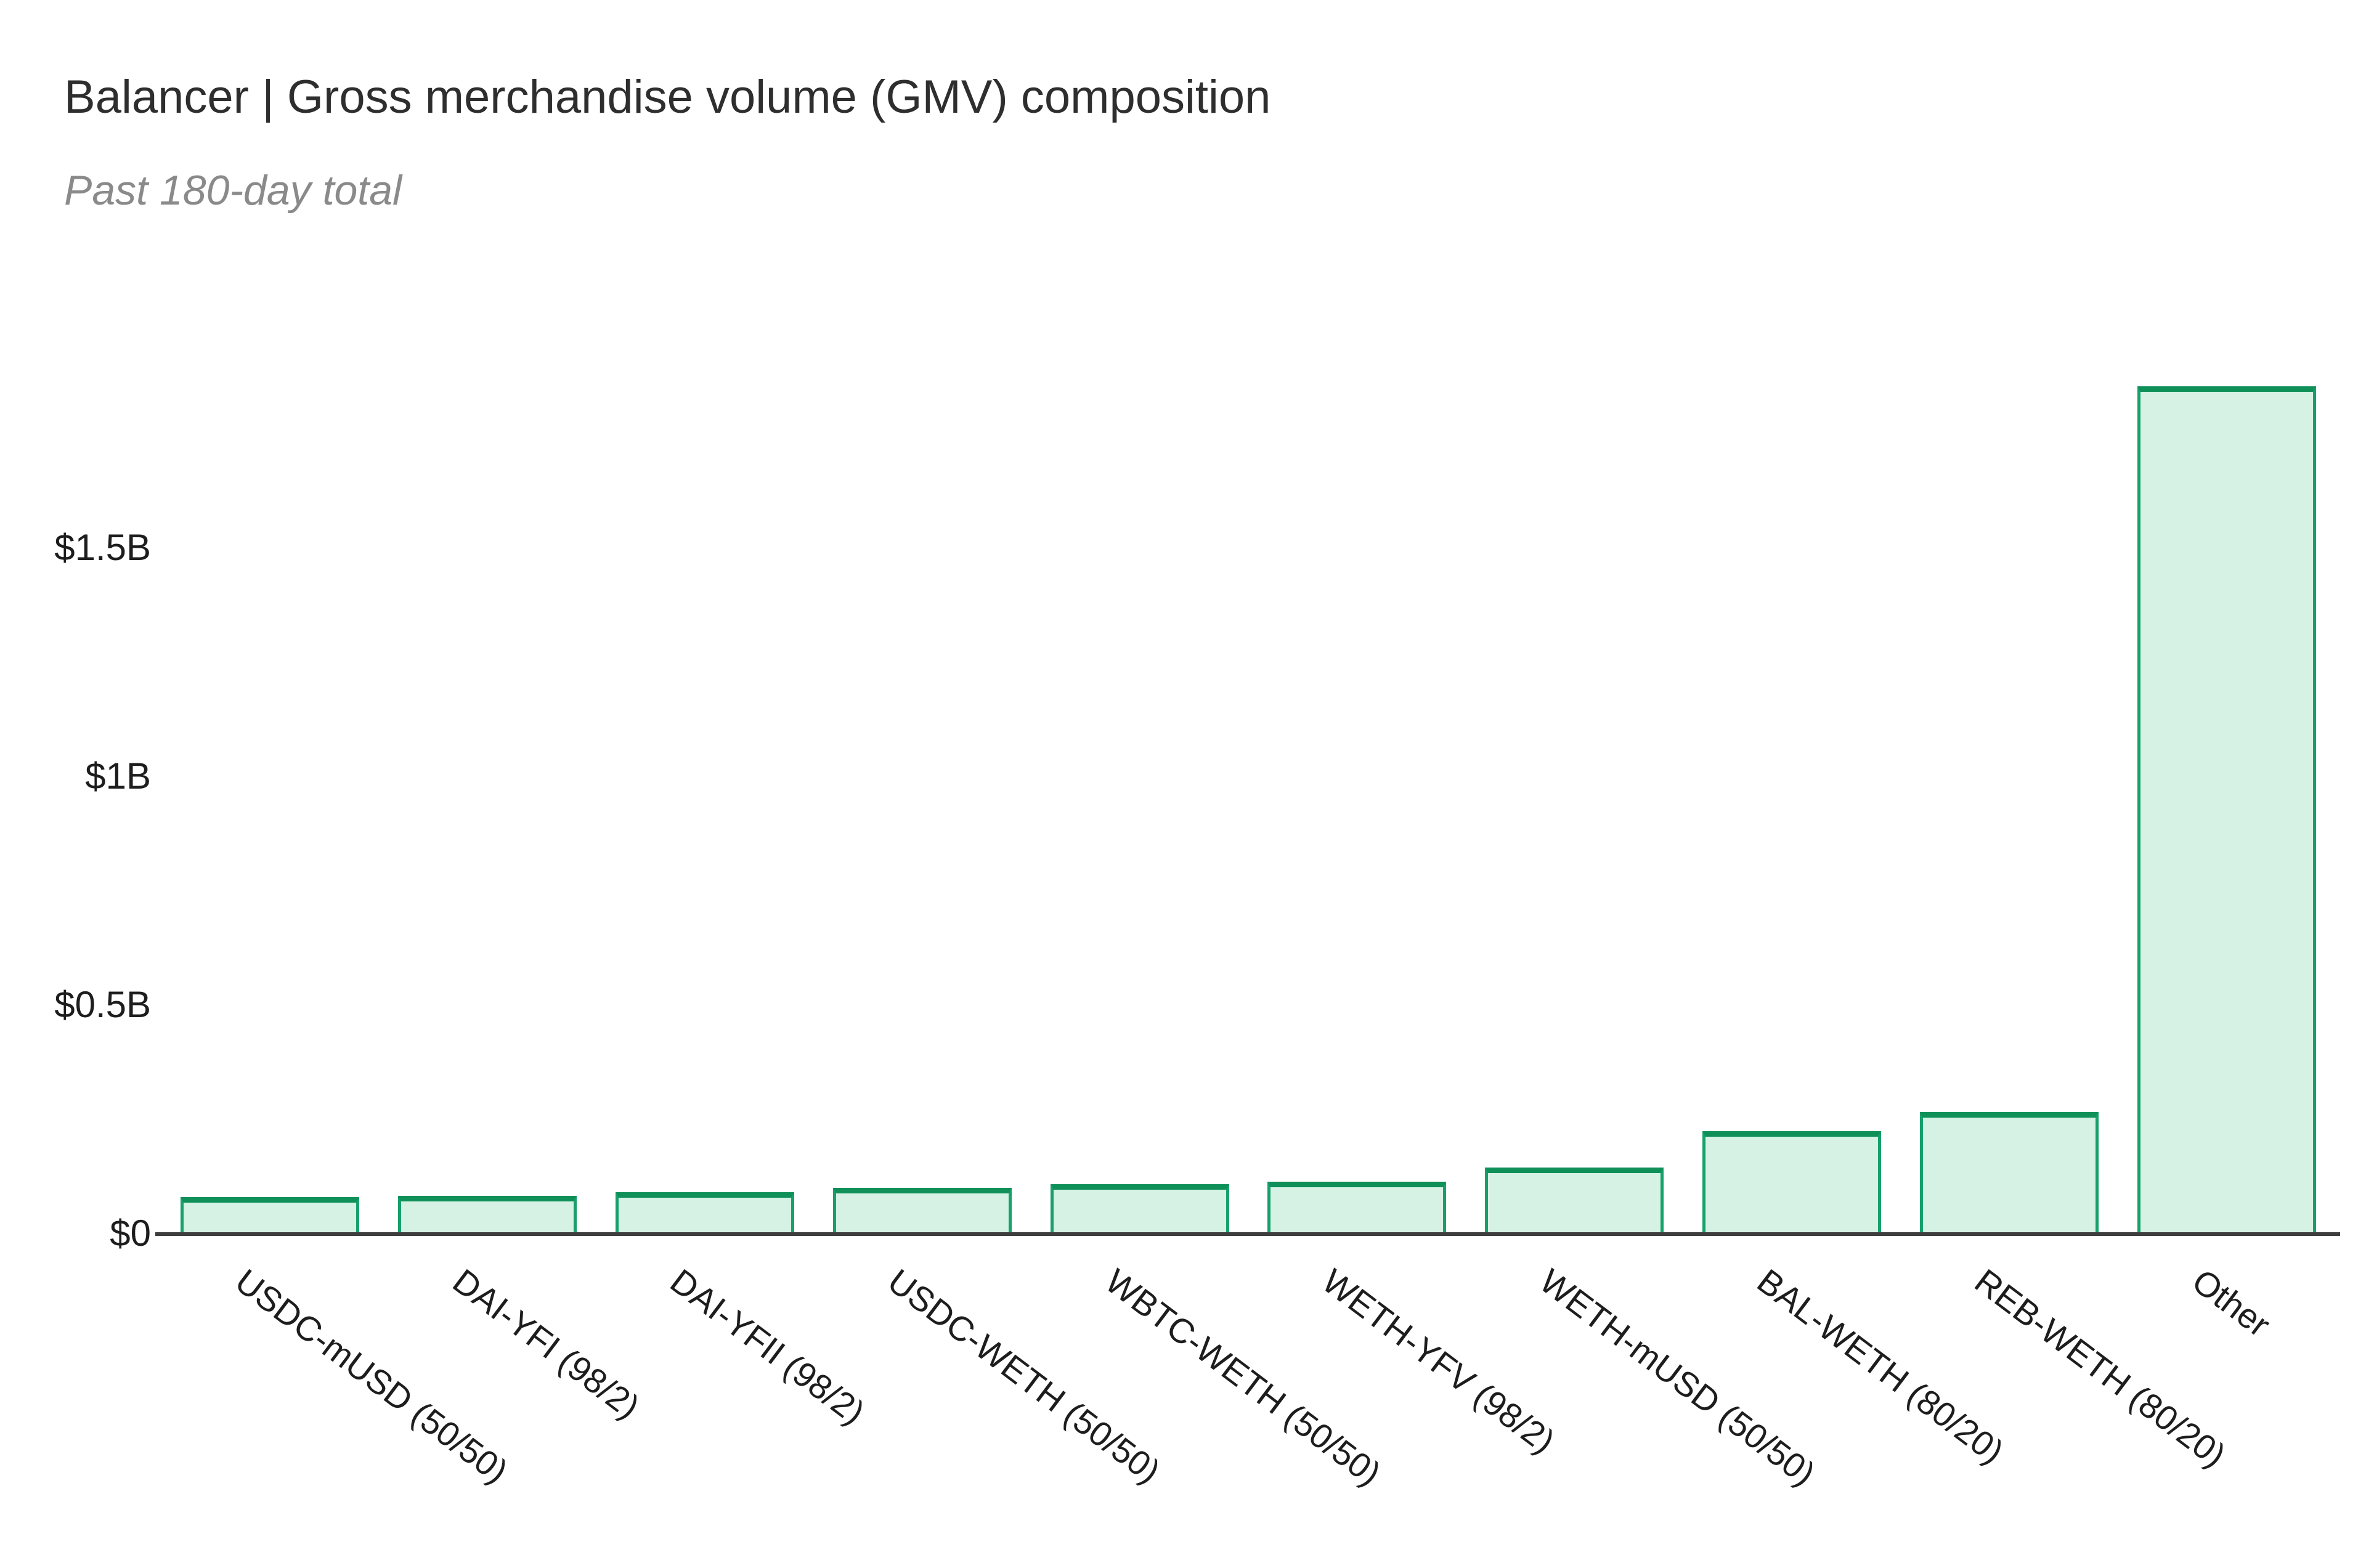 Image resolution: width=2366 pixels, height=1568 pixels. What do you see at coordinates (233, 191) in the screenshot?
I see `chart-subtitle: Past 180-day total` at bounding box center [233, 191].